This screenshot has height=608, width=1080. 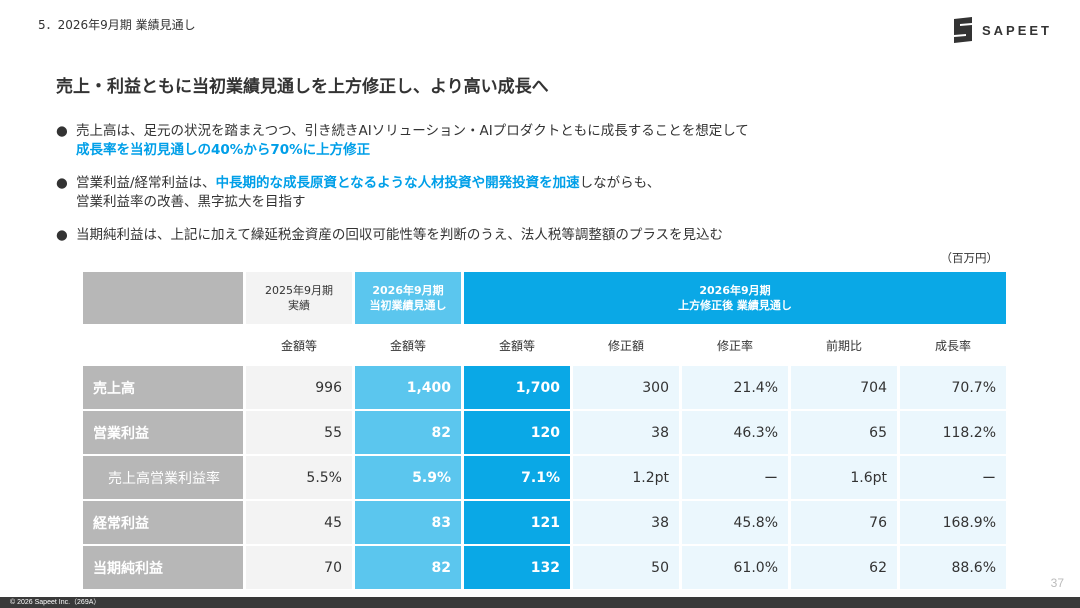 What do you see at coordinates (408, 305) in the screenshot?
I see `header-text: 当初業績見通し` at bounding box center [408, 305].